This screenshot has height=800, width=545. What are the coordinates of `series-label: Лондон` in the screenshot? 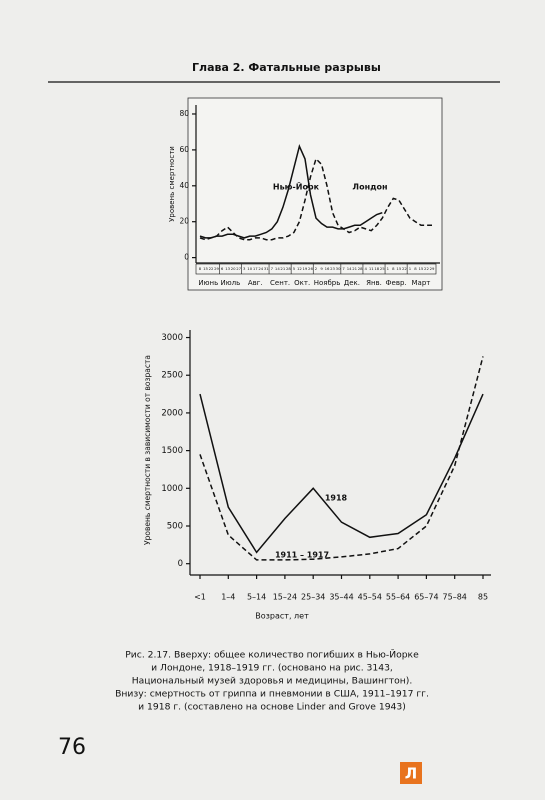 It's located at (369, 187).